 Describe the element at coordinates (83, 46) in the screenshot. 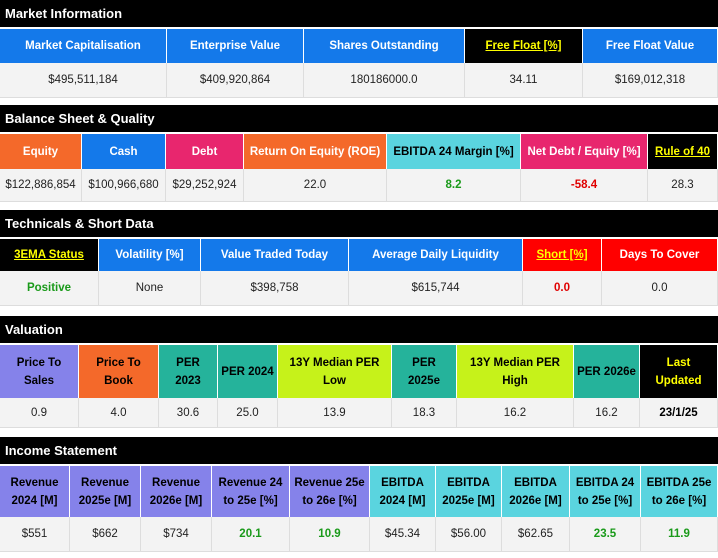

I see `column-header: Market Capitalisation` at that location.